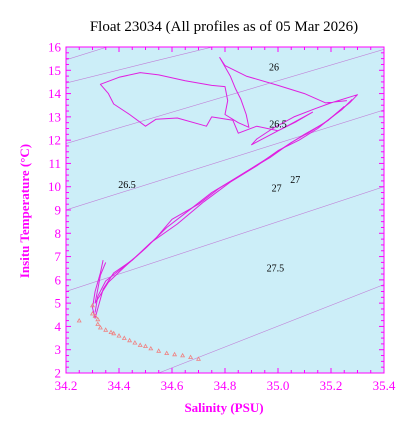 This screenshot has width=414, height=430. Describe the element at coordinates (172, 385) in the screenshot. I see `x-tick-label-2: 34.6` at that location.